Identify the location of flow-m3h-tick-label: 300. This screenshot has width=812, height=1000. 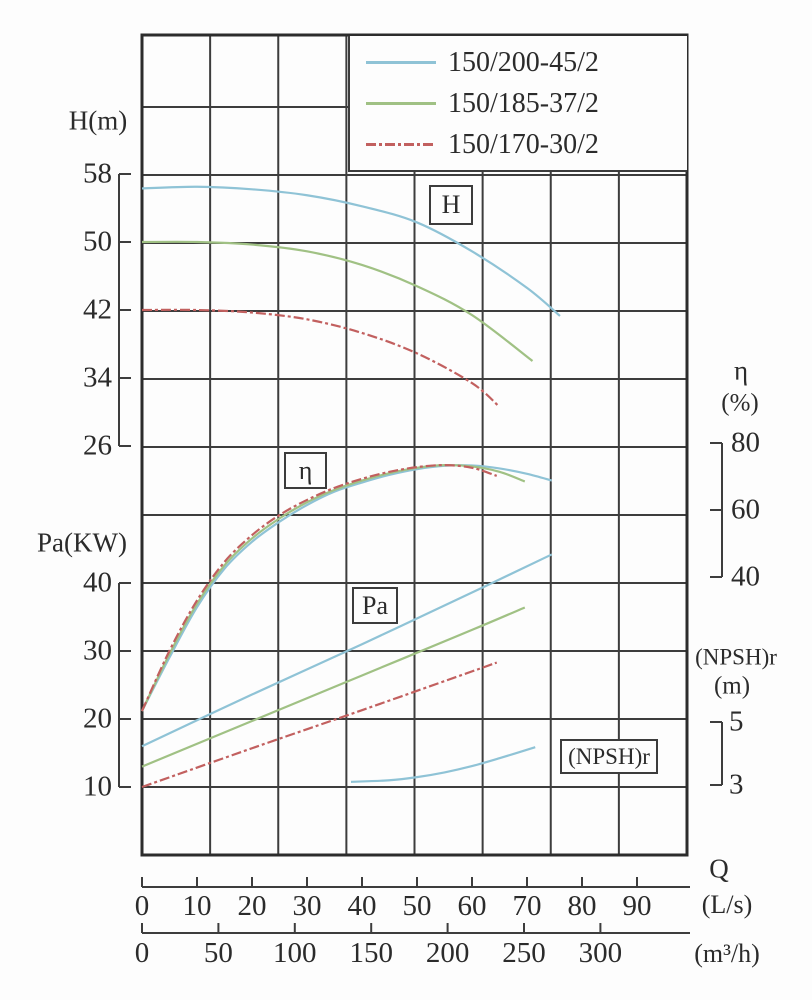
(600, 953).